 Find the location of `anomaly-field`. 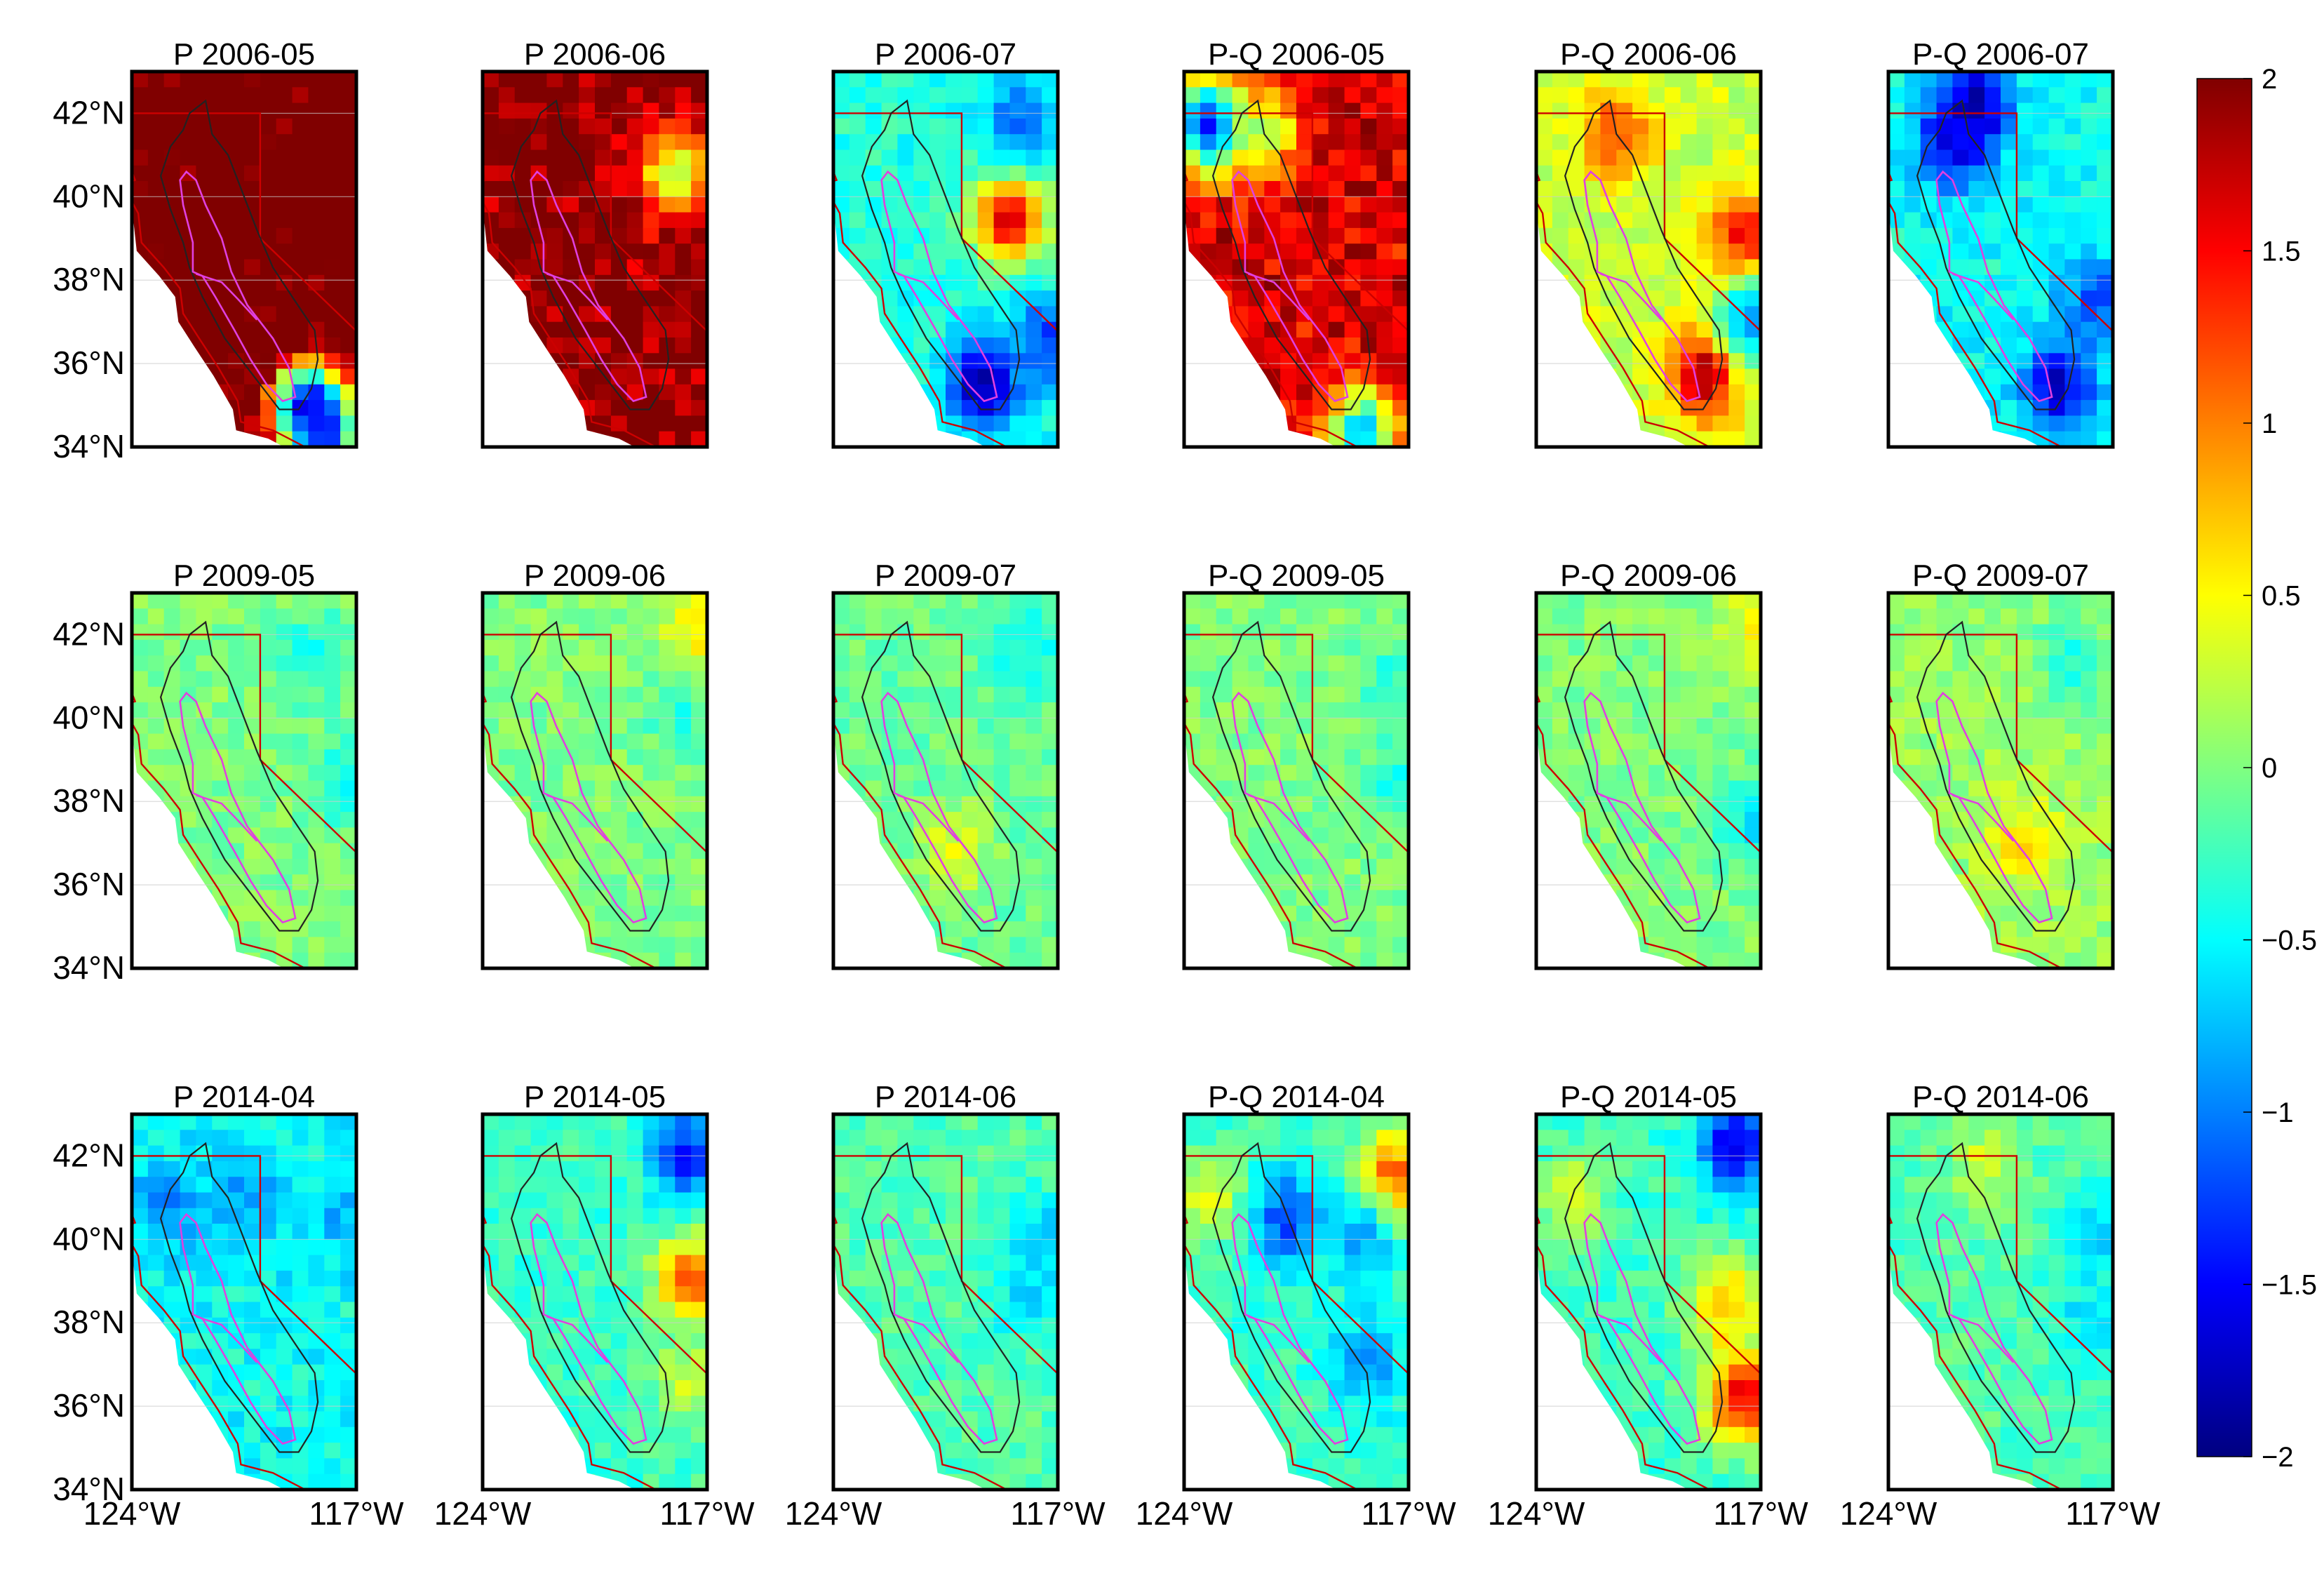

anomaly-field is located at coordinates (595, 259).